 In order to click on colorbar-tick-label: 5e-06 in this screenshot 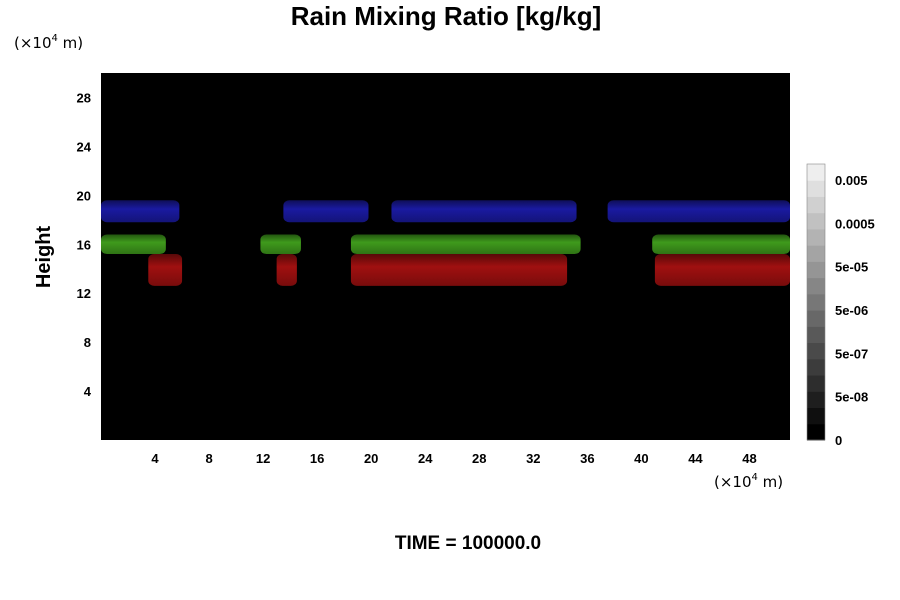, I will do `click(851, 310)`.